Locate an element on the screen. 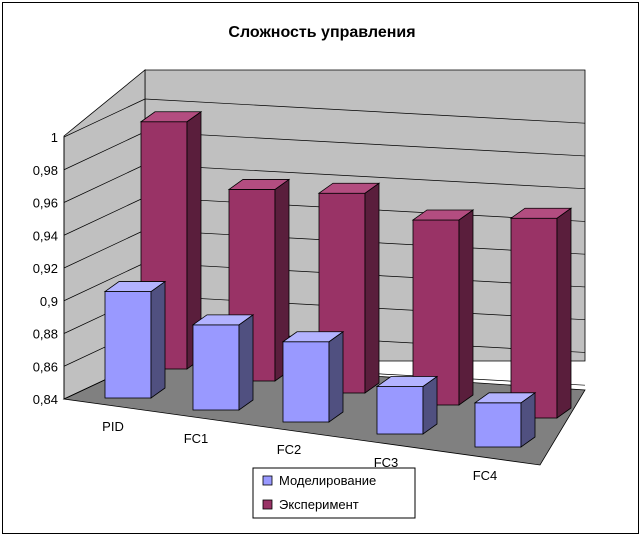 Image resolution: width=643 pixels, height=538 pixels. legend-label-experiment: Эксперимент is located at coordinates (319, 504).